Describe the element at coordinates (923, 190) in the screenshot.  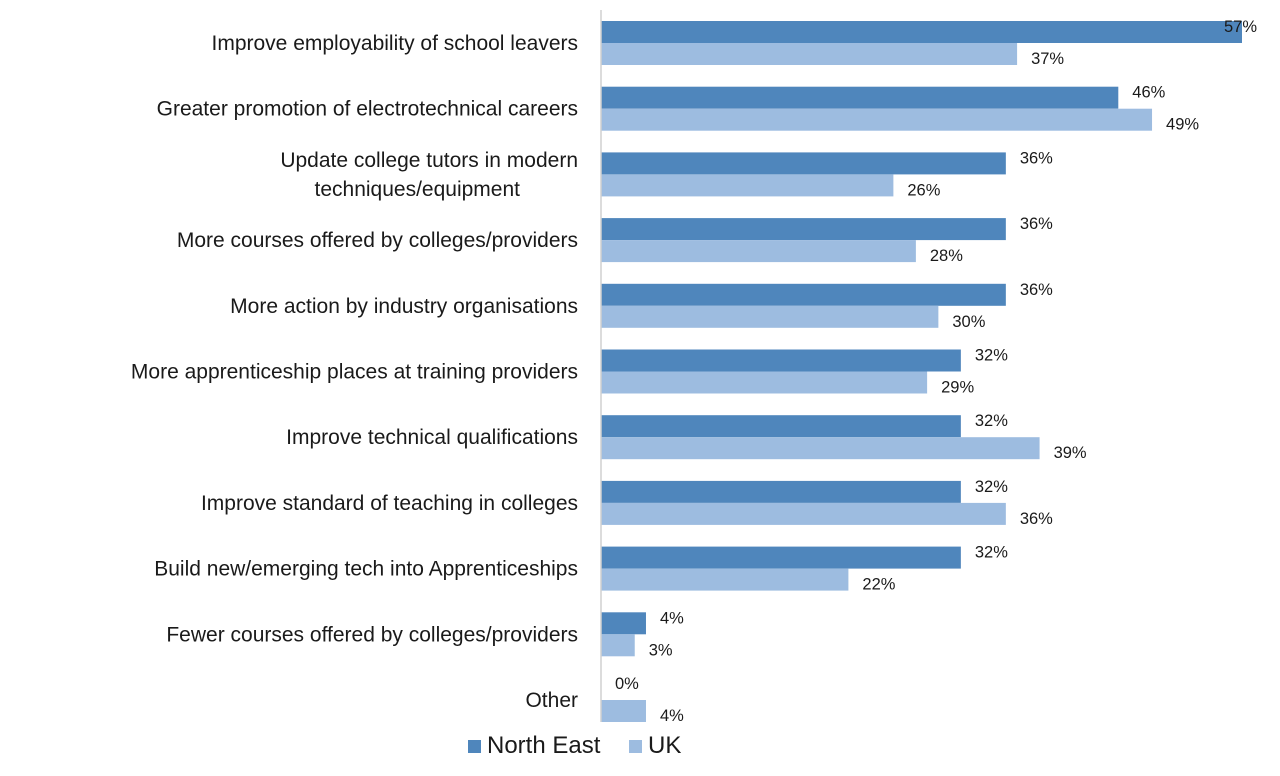
I see `data-label: 26%` at that location.